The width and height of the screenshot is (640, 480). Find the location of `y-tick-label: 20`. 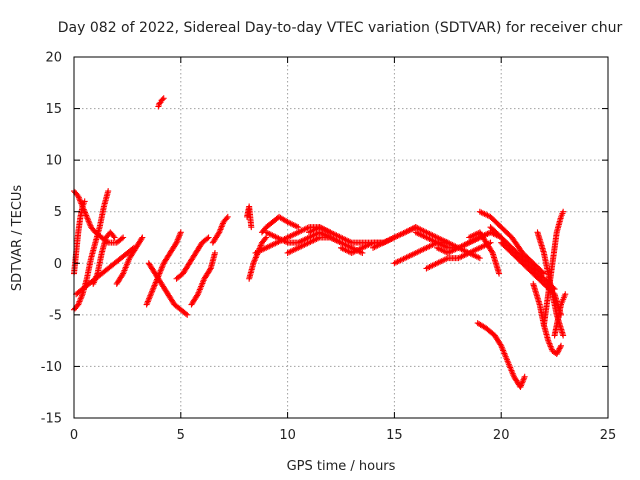

y-tick-label: 20 is located at coordinates (53, 58).